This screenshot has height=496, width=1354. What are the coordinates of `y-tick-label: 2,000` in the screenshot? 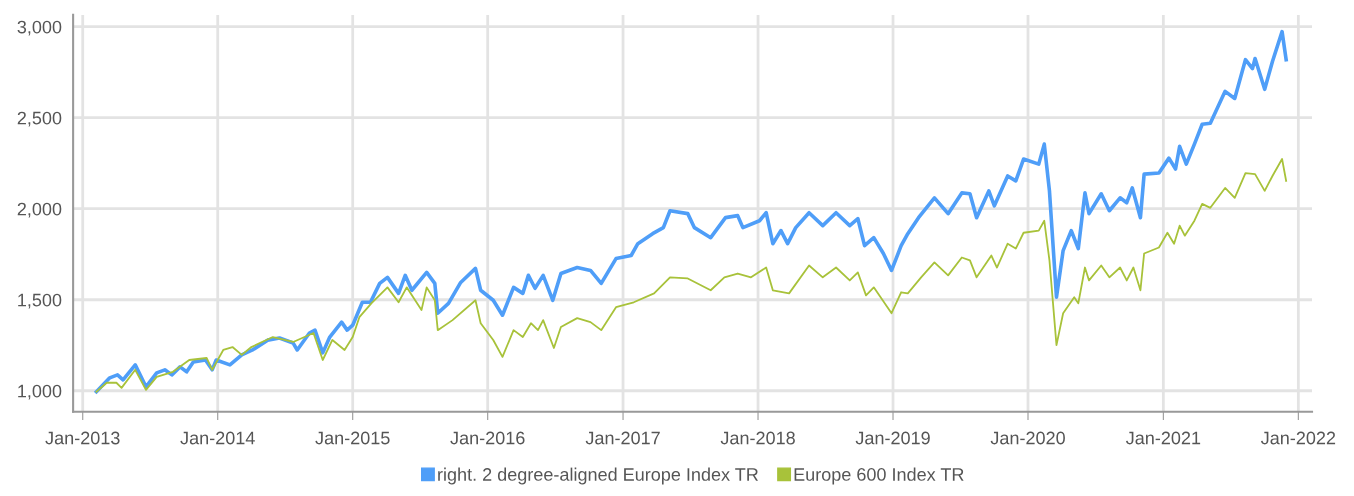 It's located at (39, 210).